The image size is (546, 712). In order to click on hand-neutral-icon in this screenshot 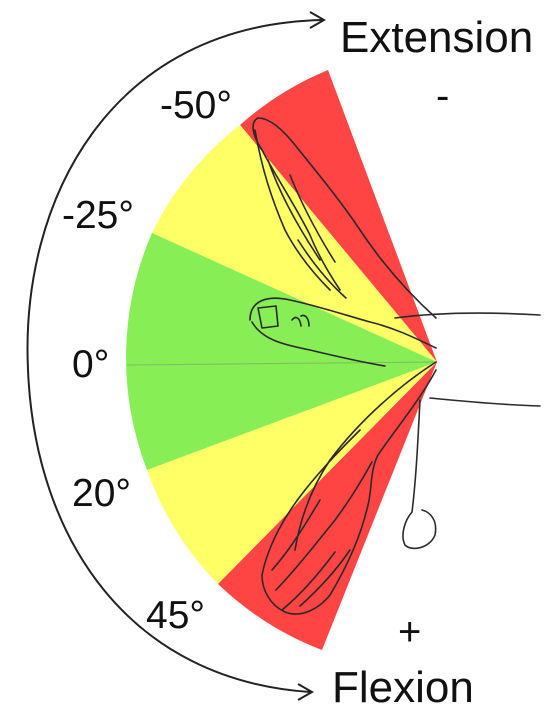, I will do `click(343, 424)`.